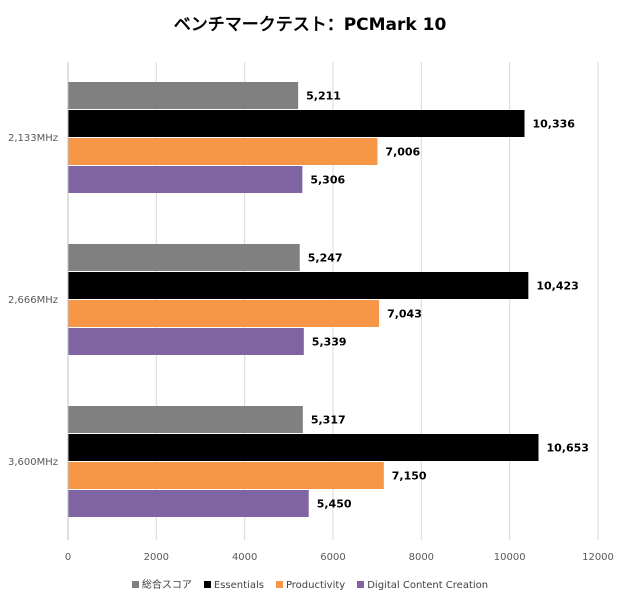 This screenshot has width=620, height=600. Describe the element at coordinates (323, 96) in the screenshot. I see `data-label: 5,211` at that location.